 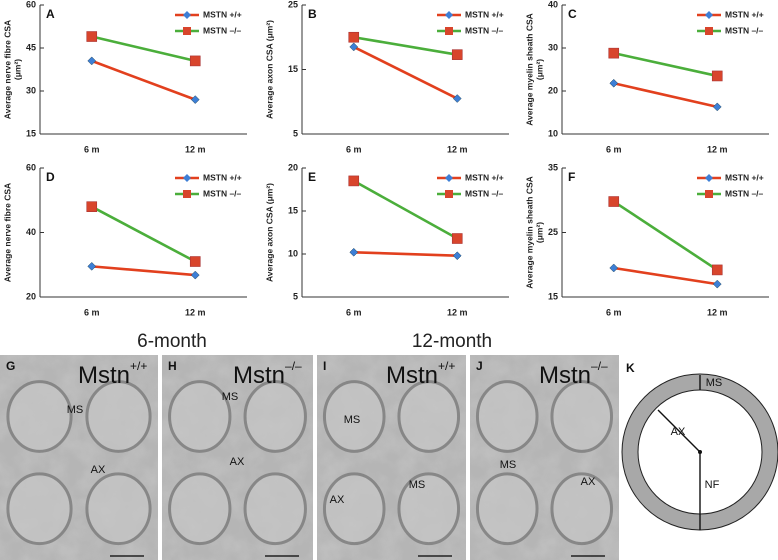 I want to click on y-axis-label: Average axon CSA (μm²), so click(x=269, y=232).